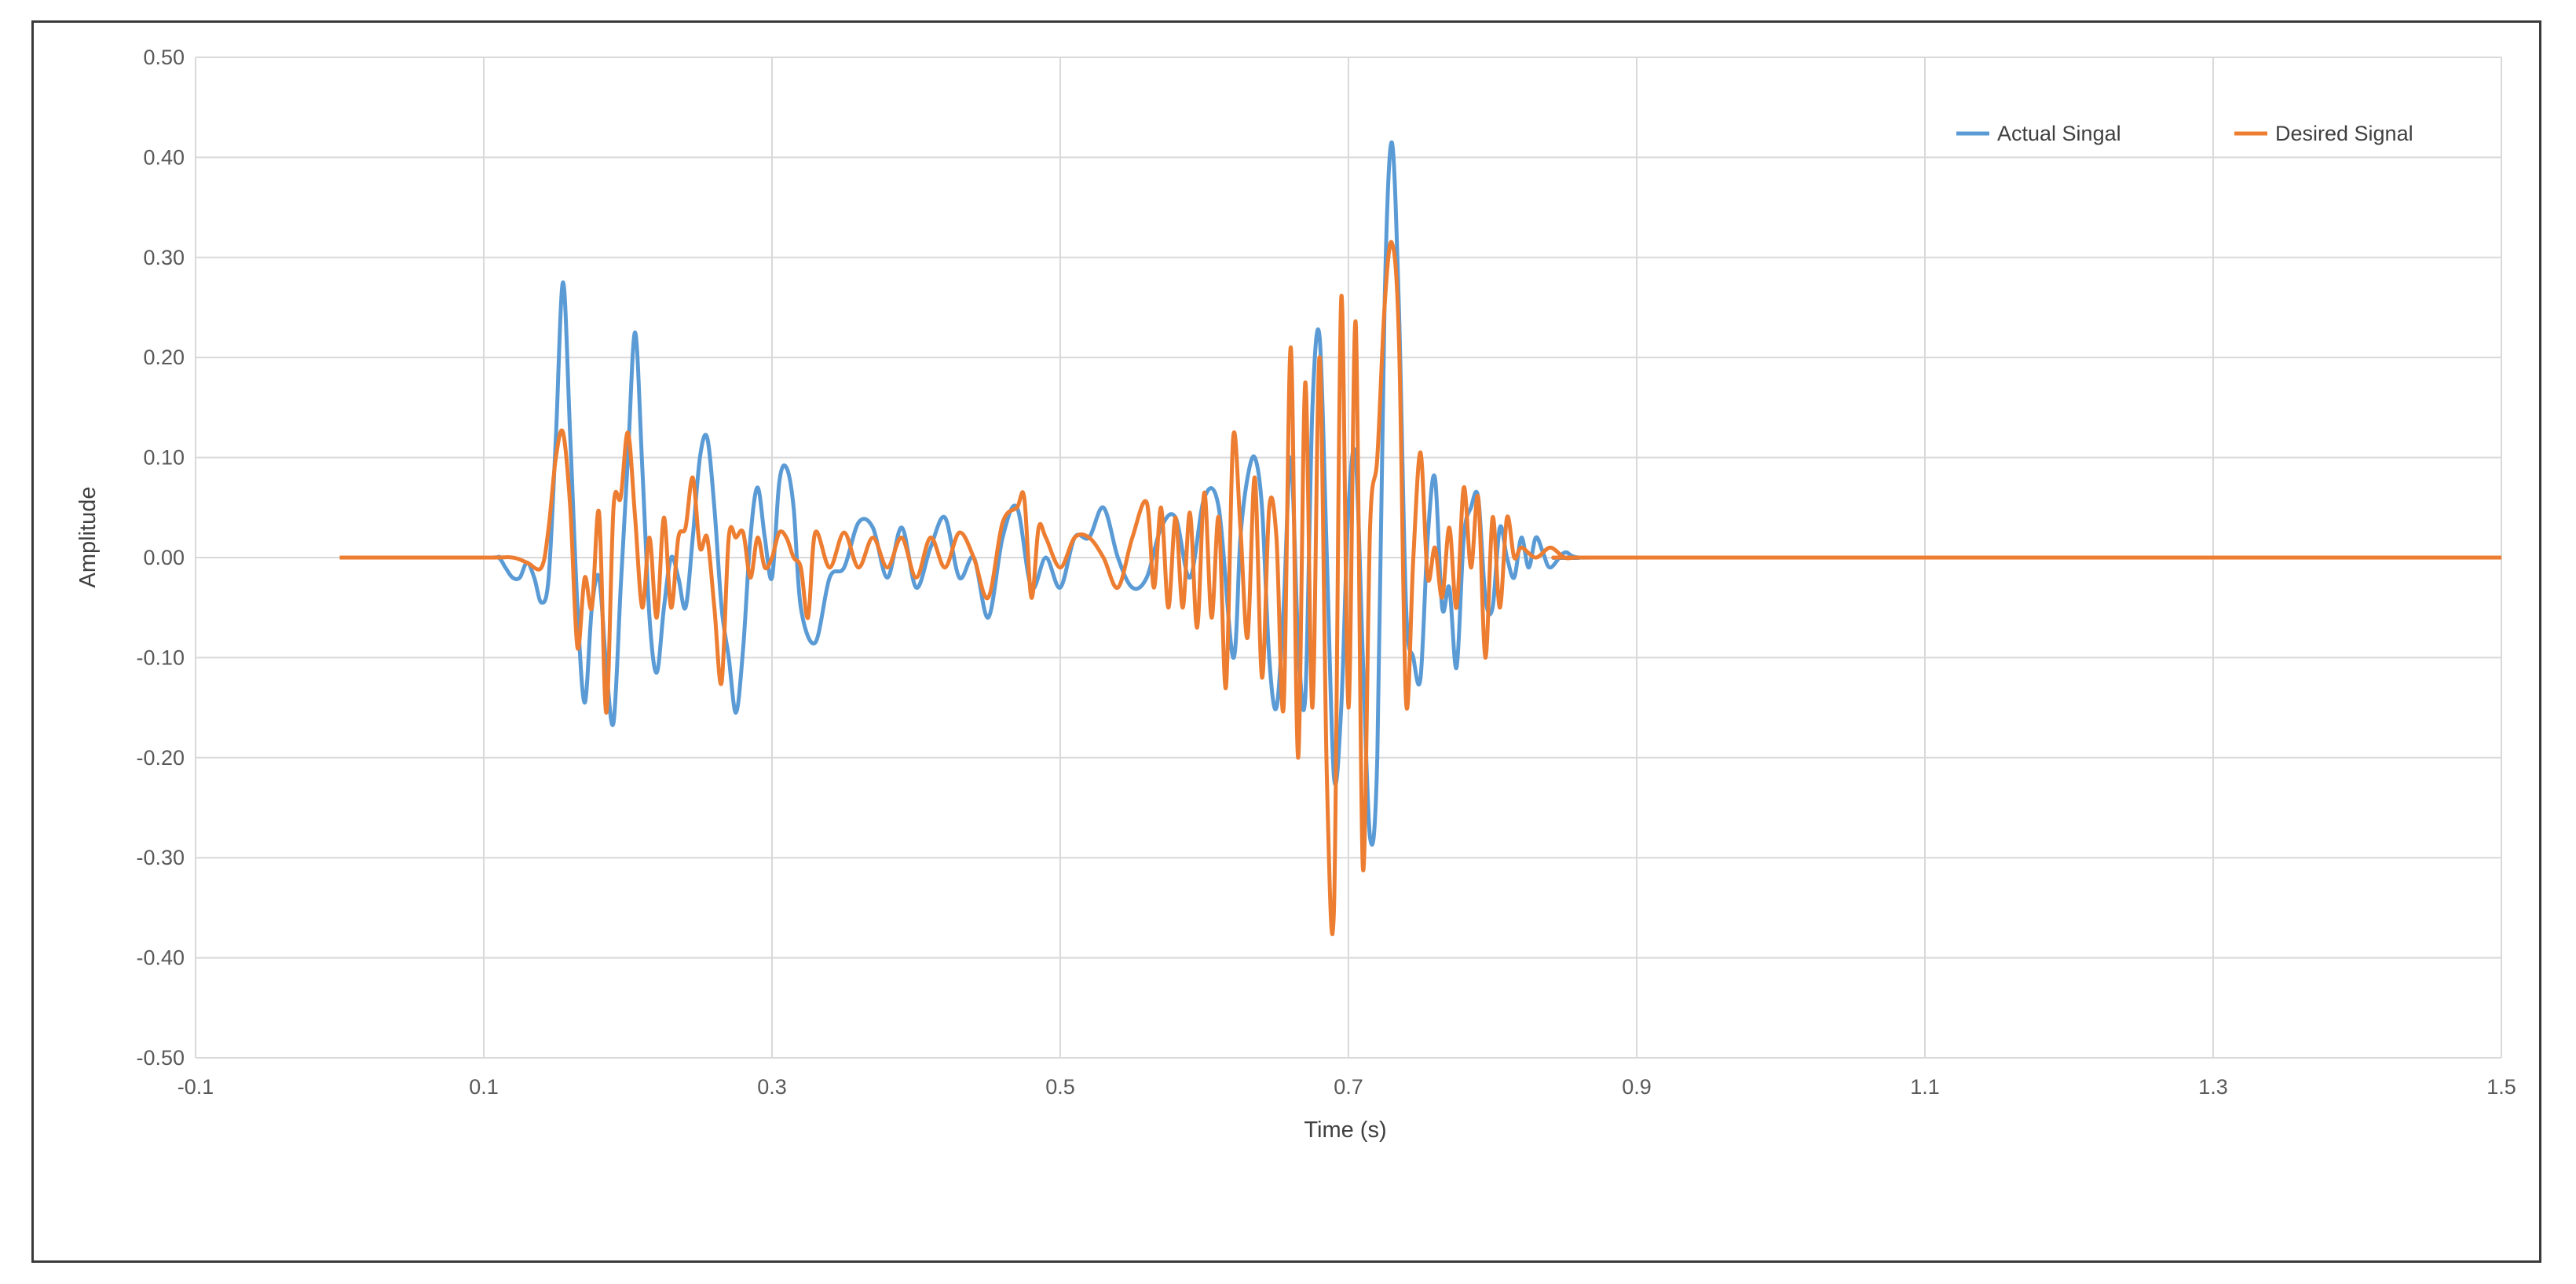 This screenshot has height=1284, width=2576. What do you see at coordinates (164, 157) in the screenshot?
I see `y-tick-label: 0.40` at bounding box center [164, 157].